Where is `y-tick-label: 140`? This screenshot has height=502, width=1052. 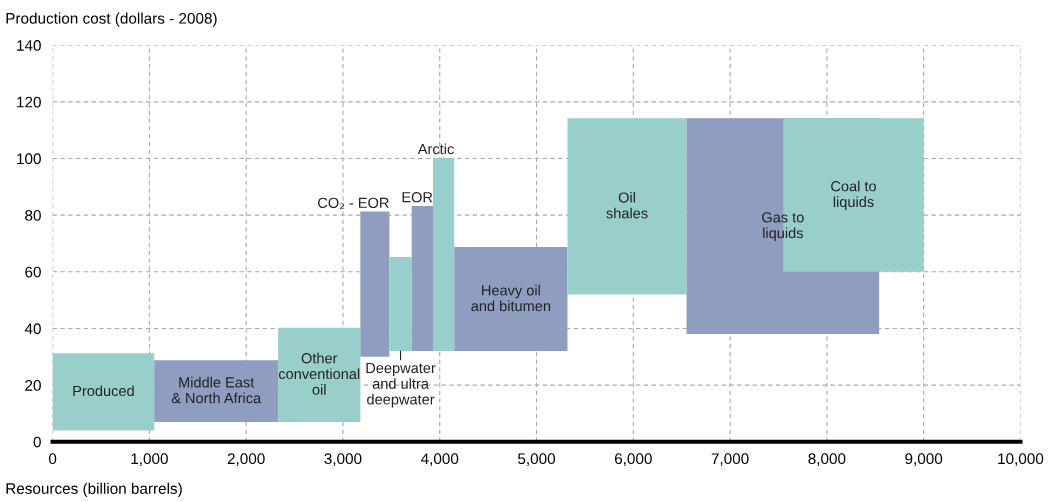 y-tick-label: 140 is located at coordinates (29, 45).